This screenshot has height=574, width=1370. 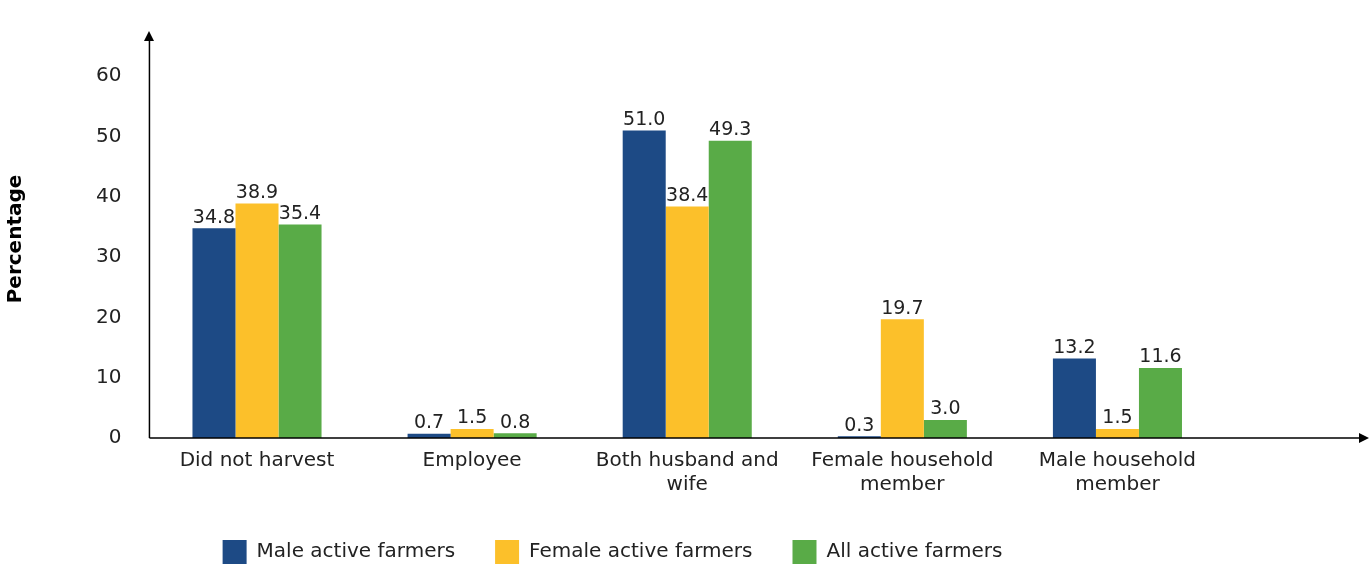 I want to click on y-tick-label: 20, so click(x=109, y=315).